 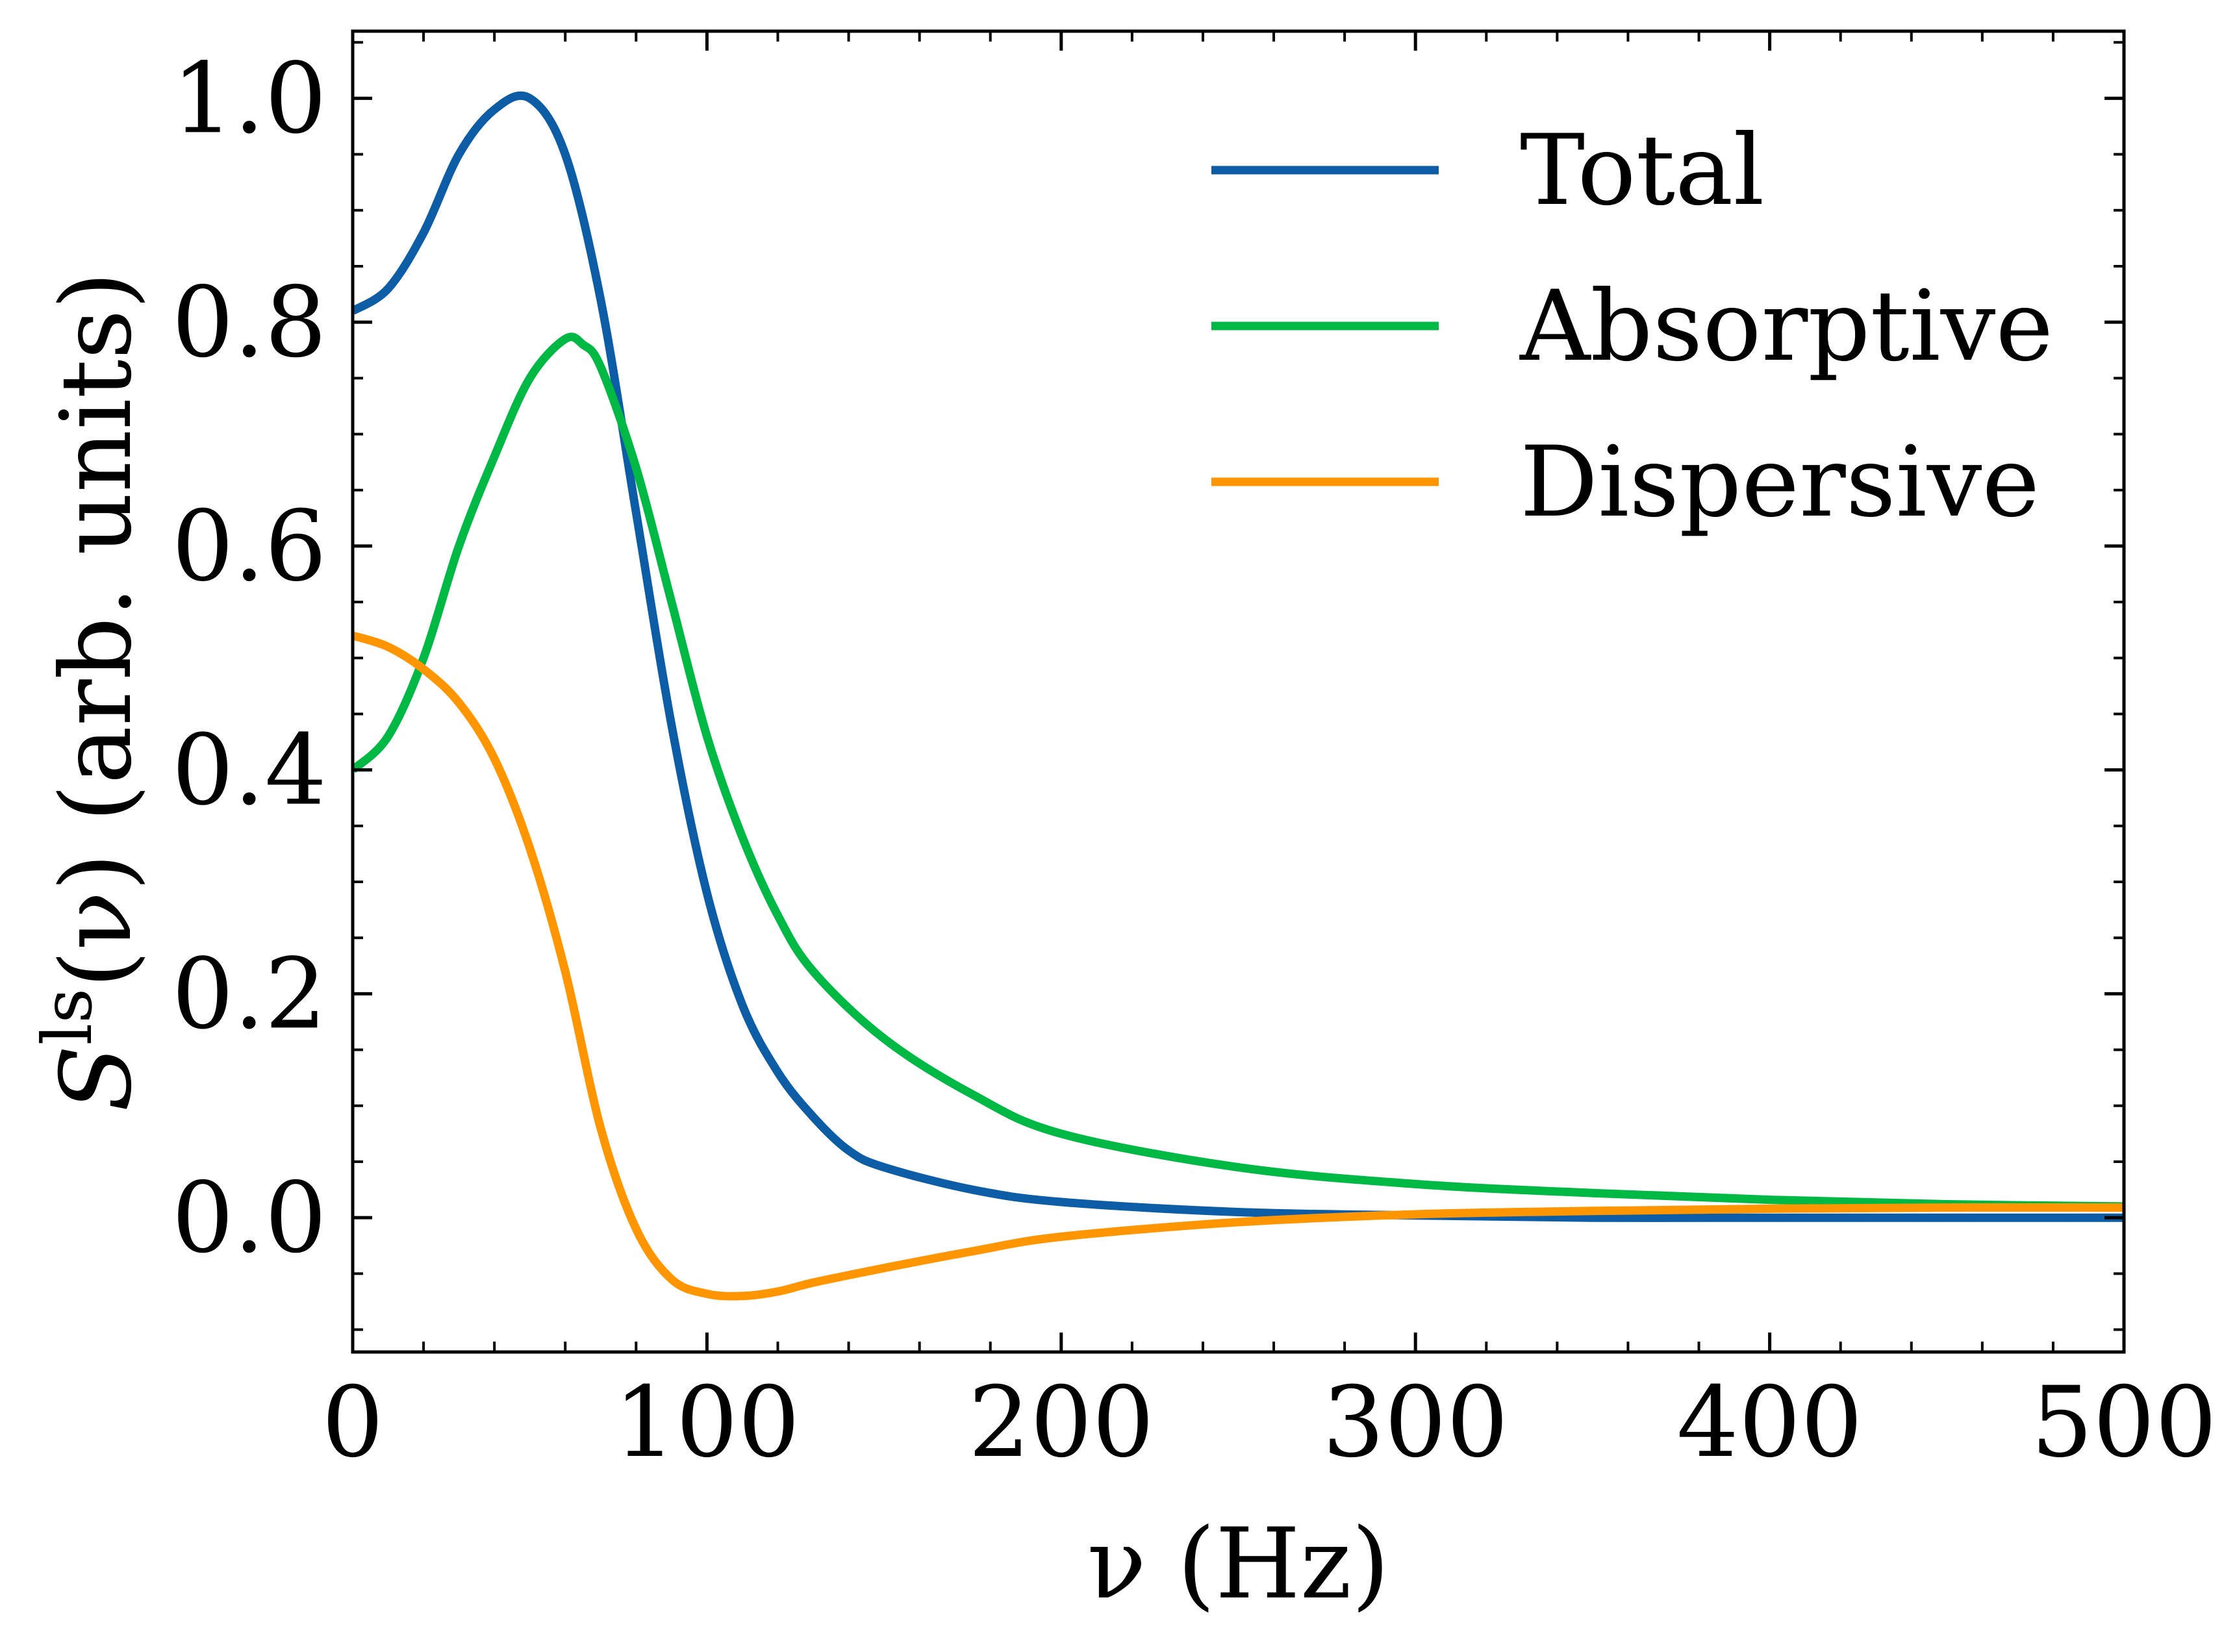 What do you see at coordinates (2124, 1422) in the screenshot?
I see `x-tick-label: 500` at bounding box center [2124, 1422].